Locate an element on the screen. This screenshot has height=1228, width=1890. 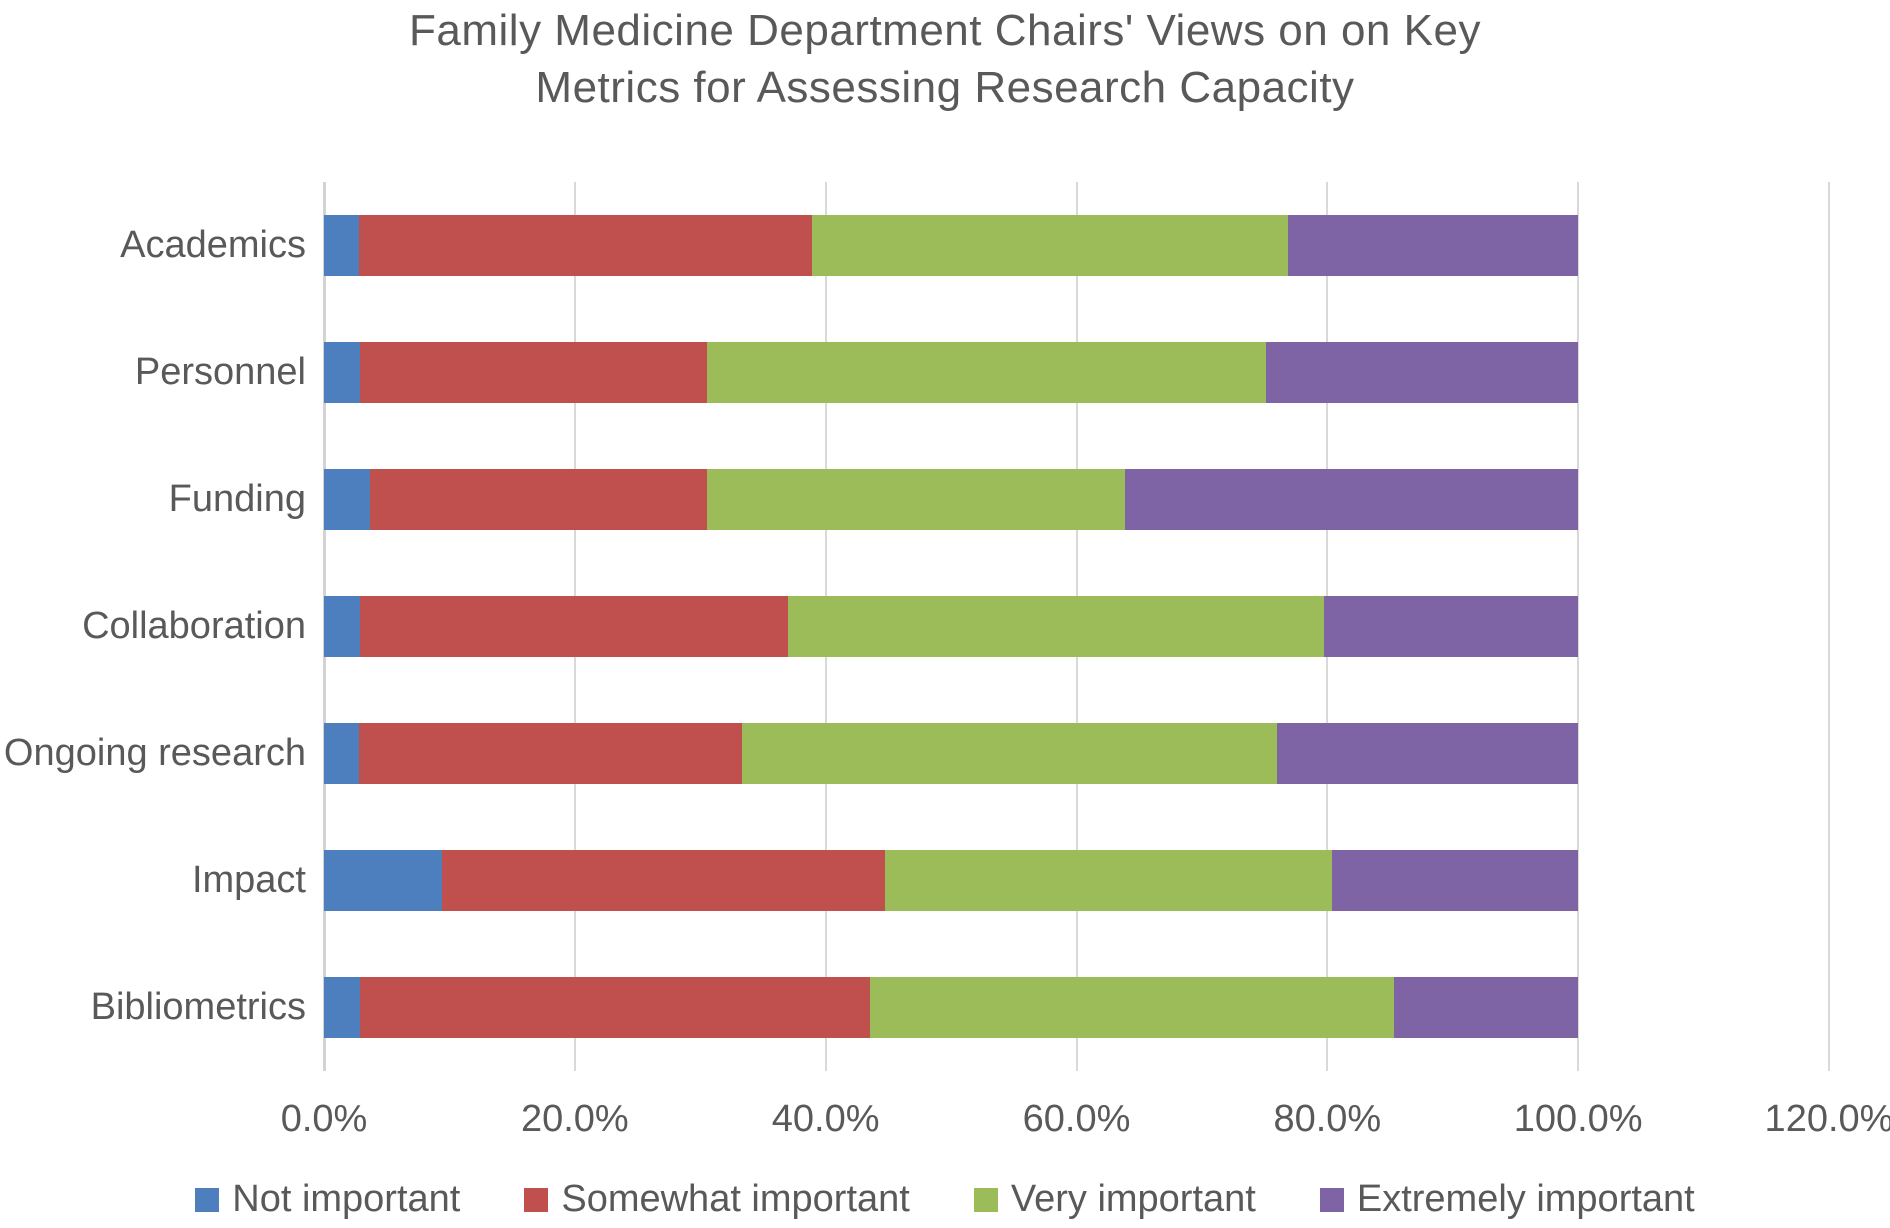
stacked-bar-ongoing-research is located at coordinates (1076, 753).